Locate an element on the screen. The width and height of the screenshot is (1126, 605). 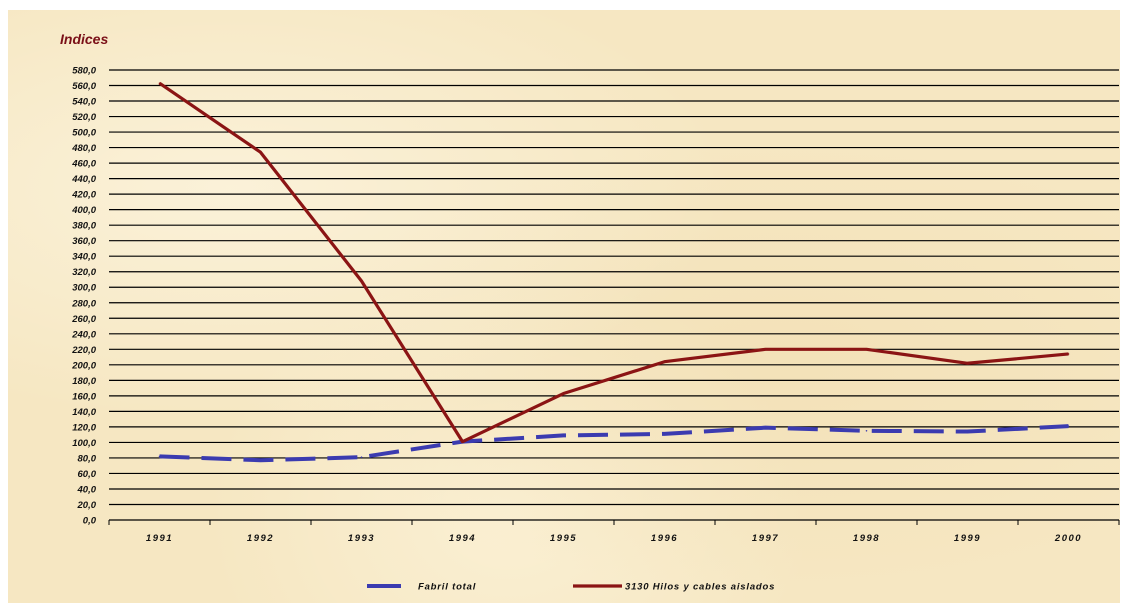
x-tick-label: 1992 is located at coordinates (260, 538).